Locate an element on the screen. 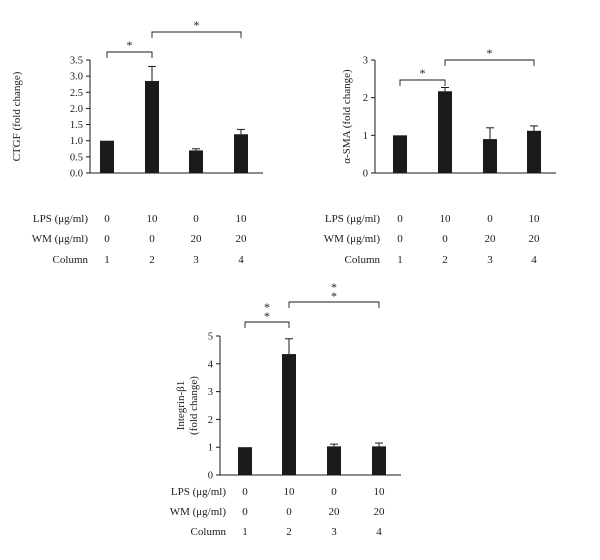  y-tick-label: 1.5 is located at coordinates (76, 125).